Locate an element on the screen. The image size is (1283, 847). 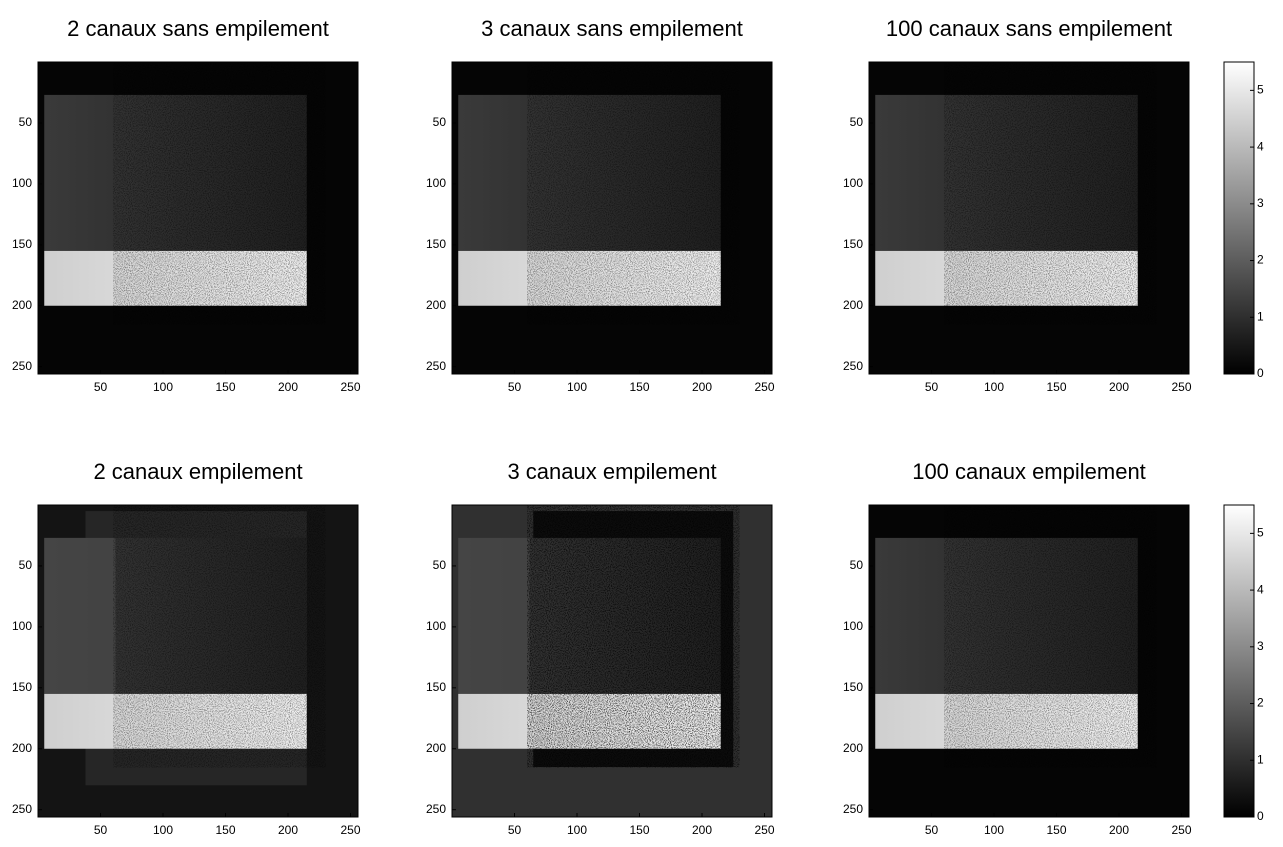
panel-title: 3 canaux sans empilement is located at coordinates (612, 28).